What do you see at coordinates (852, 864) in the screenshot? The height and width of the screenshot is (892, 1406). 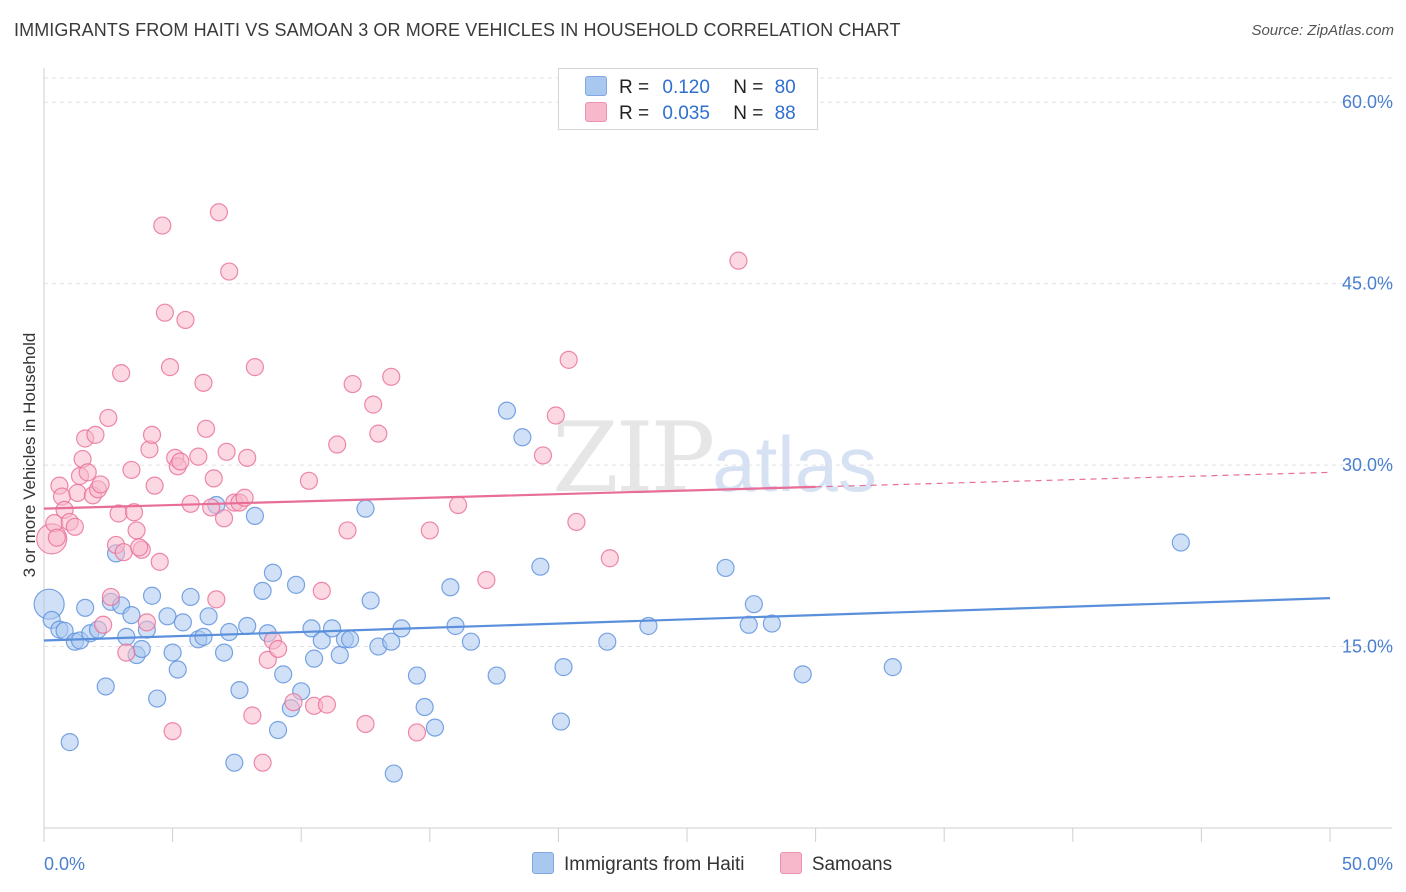 I see `series-label-samoans: Samoans` at bounding box center [852, 864].